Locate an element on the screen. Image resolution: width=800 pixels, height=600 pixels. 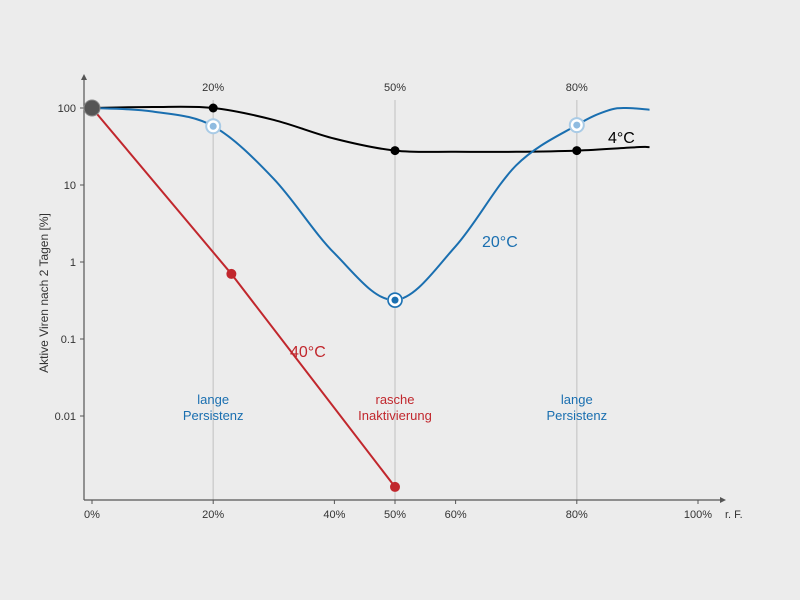
y-axis-arrow is located at coordinates (84, 77).